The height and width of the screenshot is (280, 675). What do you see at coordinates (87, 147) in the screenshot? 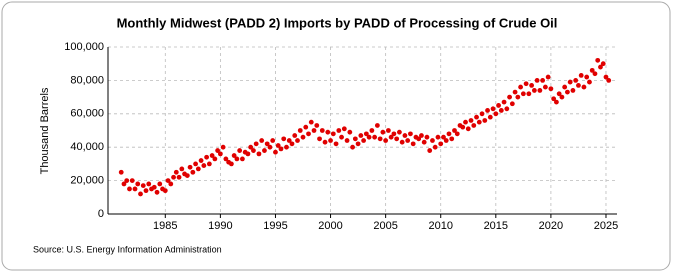
I see `y-tick-label: 40,000` at bounding box center [87, 147].